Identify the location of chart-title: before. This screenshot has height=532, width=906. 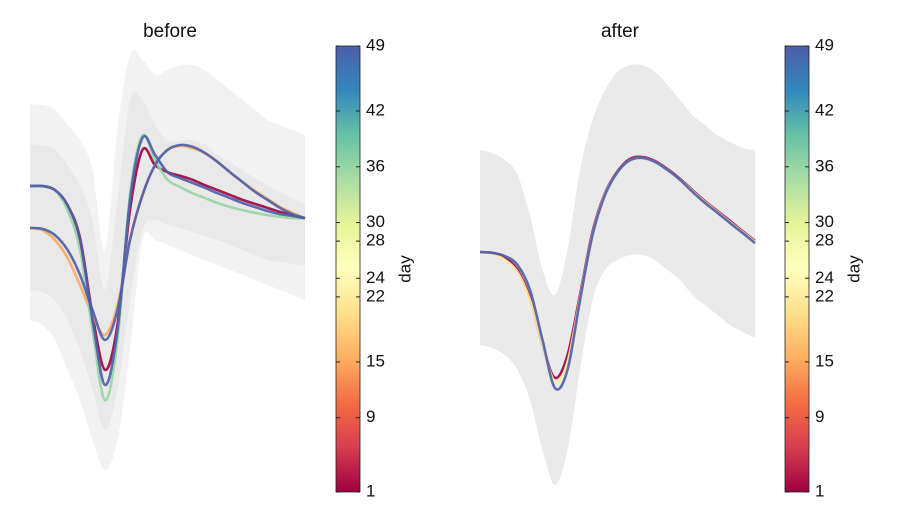
(170, 31).